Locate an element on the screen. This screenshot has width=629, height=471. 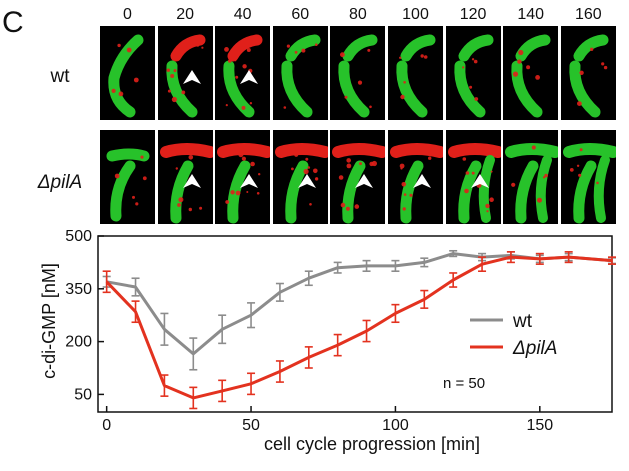
x-tick-label: 50 is located at coordinates (251, 425).